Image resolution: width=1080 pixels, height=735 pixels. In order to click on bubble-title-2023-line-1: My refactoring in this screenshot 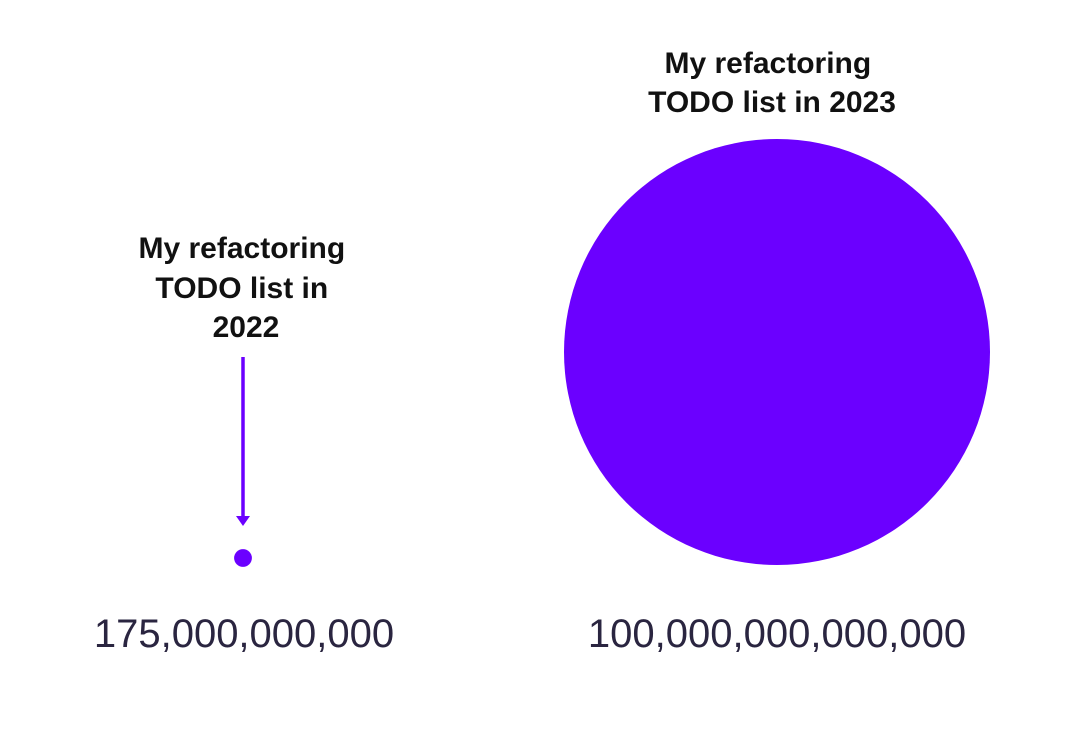, I will do `click(767, 63)`.